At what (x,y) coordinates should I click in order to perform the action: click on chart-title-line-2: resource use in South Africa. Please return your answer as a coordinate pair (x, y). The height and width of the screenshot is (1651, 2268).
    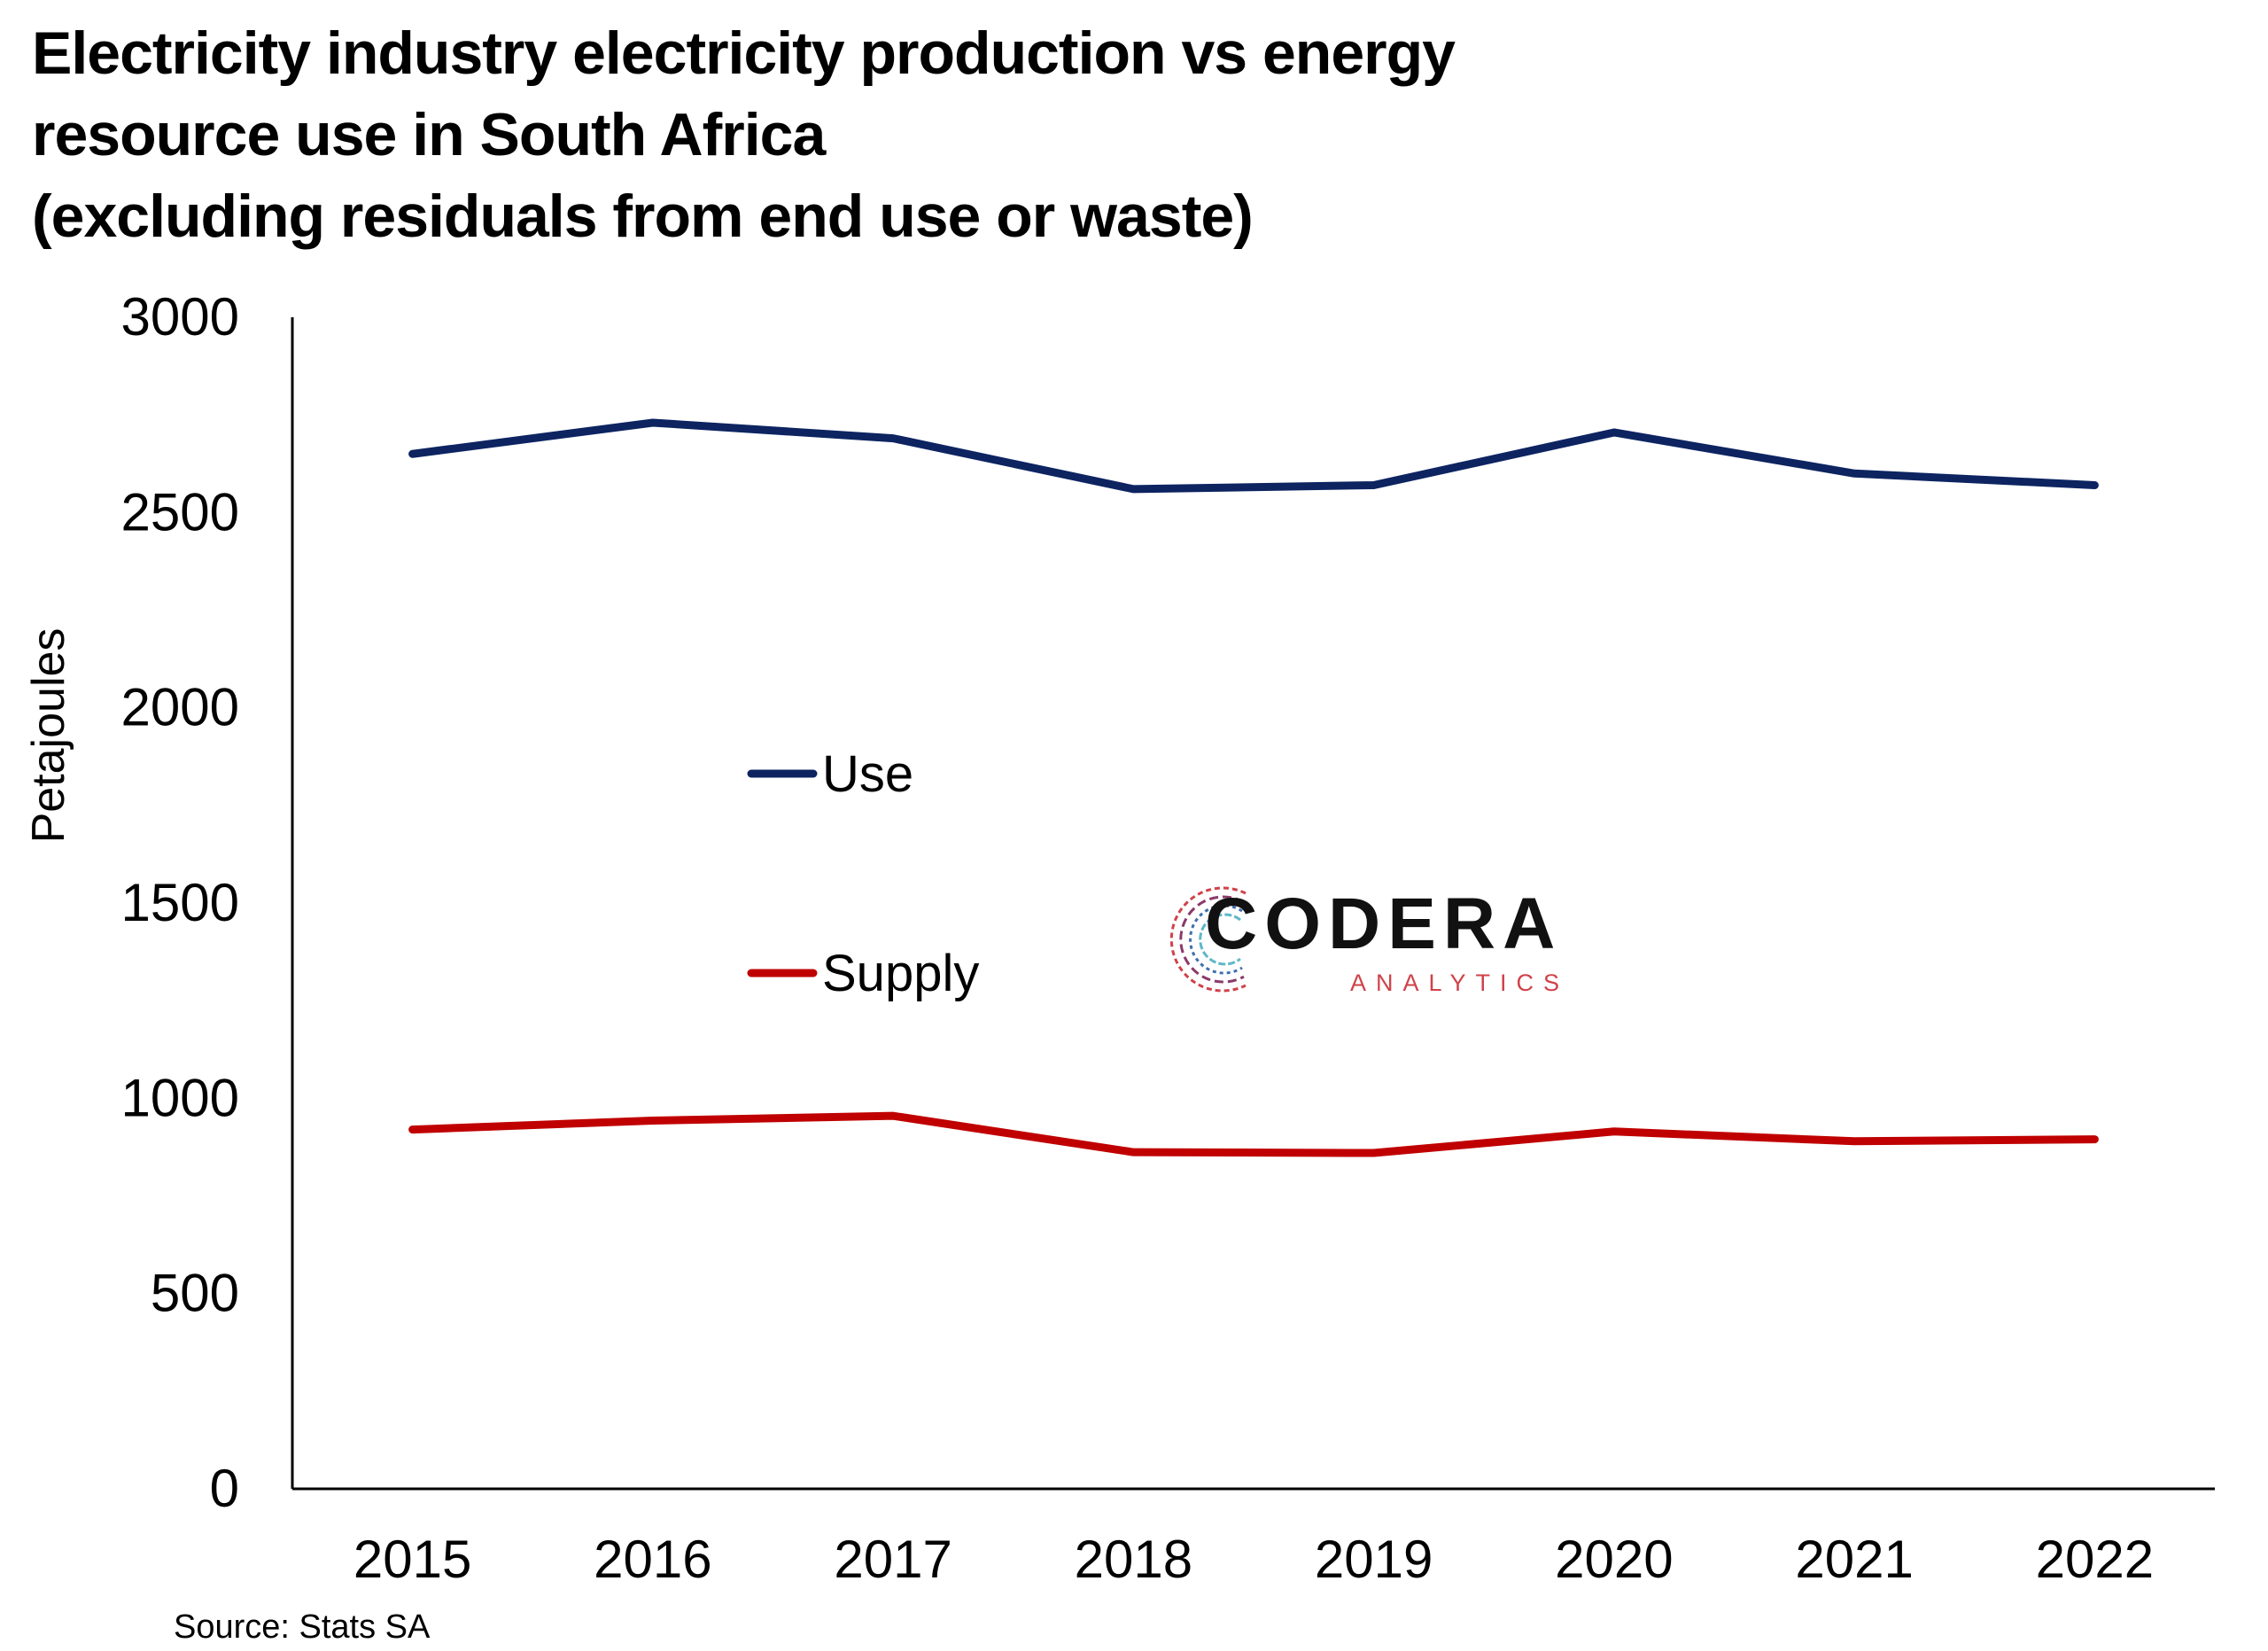
    Looking at the image, I should click on (429, 135).